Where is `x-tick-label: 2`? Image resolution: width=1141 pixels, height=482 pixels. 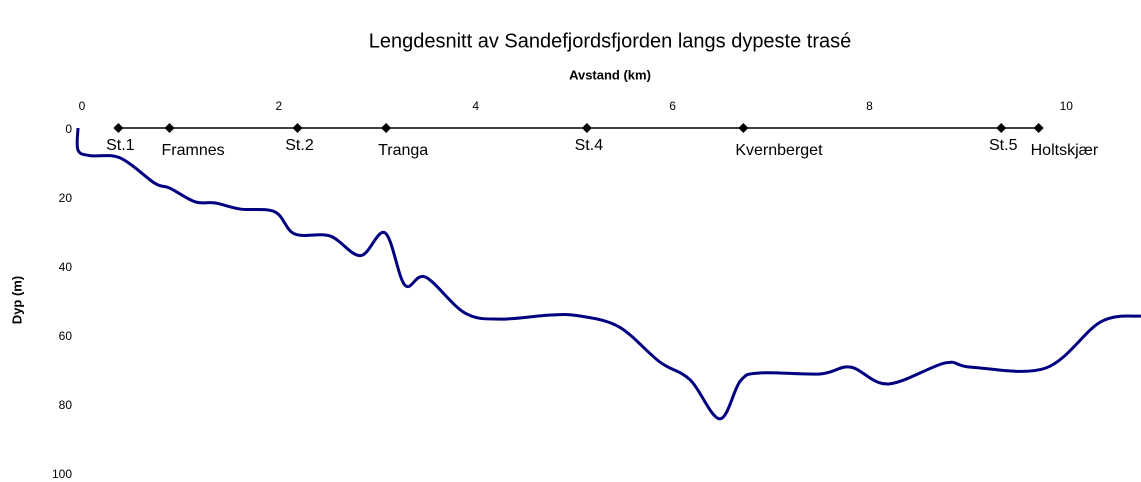 x-tick-label: 2 is located at coordinates (279, 106).